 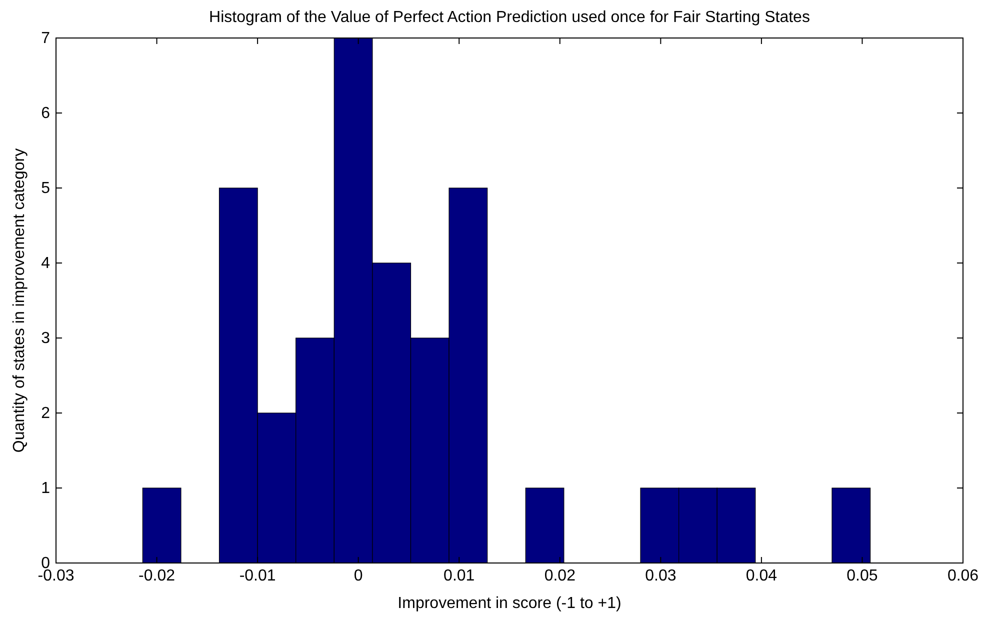 I want to click on y-tick-label: 3, so click(x=45, y=339).